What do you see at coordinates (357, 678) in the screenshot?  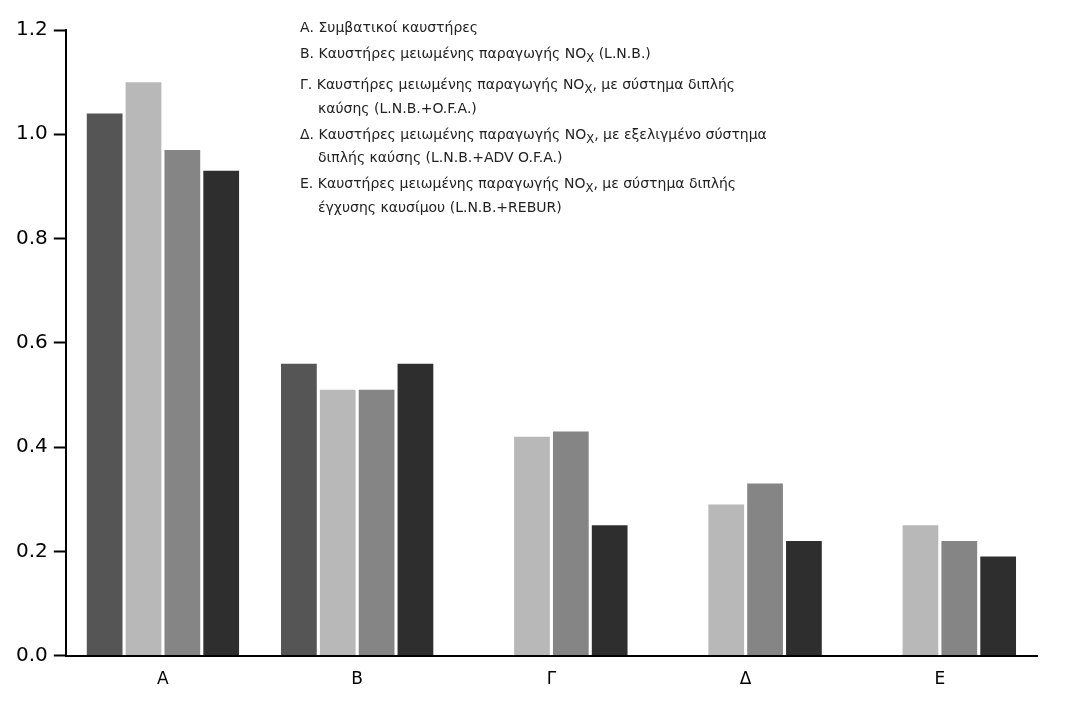 I see `x-tick-label: Β` at bounding box center [357, 678].